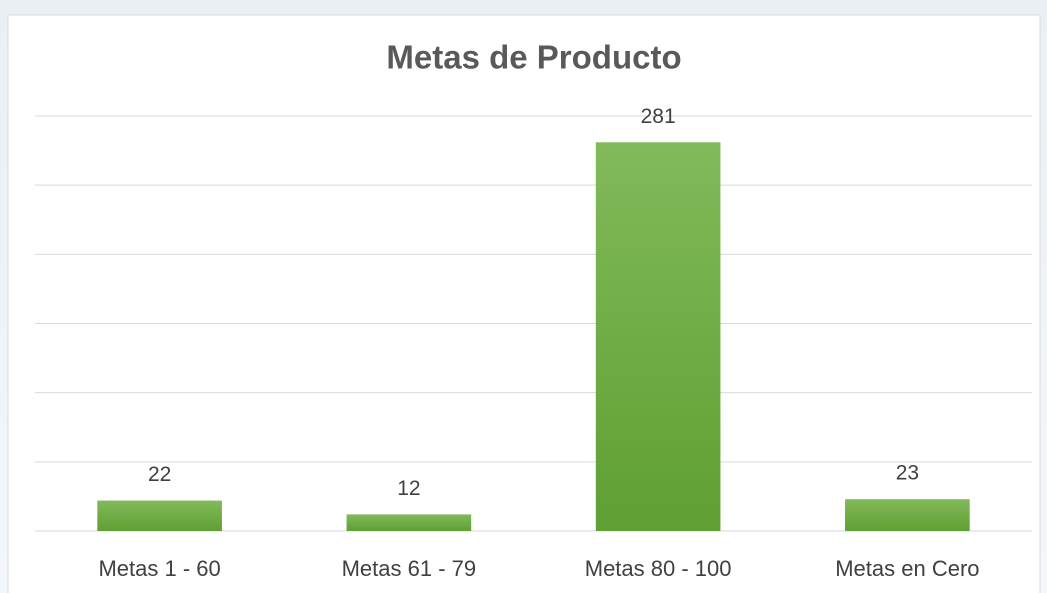 This screenshot has width=1047, height=593. What do you see at coordinates (409, 568) in the screenshot?
I see `x-tick-label: Metas 61 - 79` at bounding box center [409, 568].